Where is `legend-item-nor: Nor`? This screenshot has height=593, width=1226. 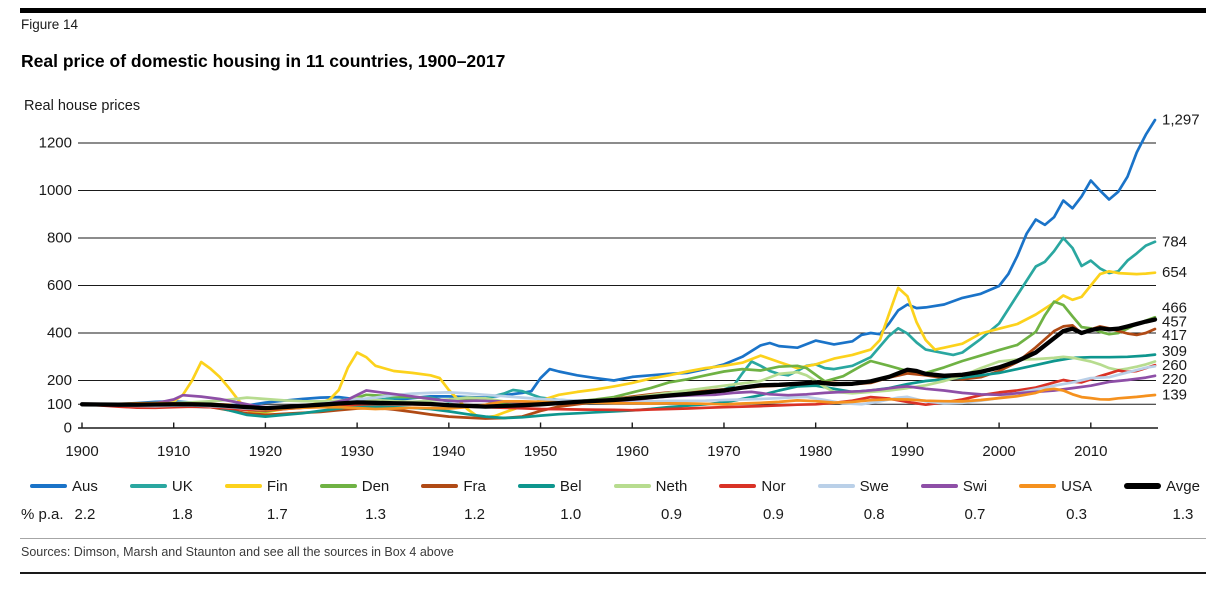
legend-item-nor: Nor is located at coordinates (752, 486).